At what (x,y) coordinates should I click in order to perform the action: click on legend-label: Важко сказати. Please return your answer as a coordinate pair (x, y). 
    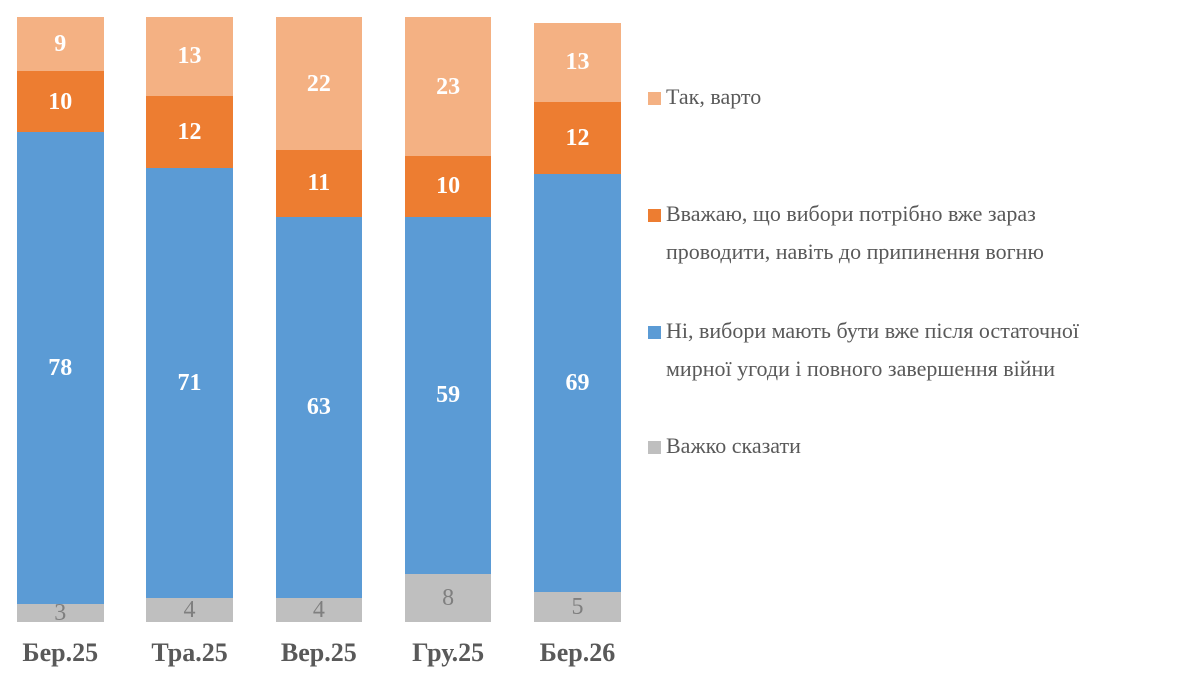
    Looking at the image, I should click on (733, 445).